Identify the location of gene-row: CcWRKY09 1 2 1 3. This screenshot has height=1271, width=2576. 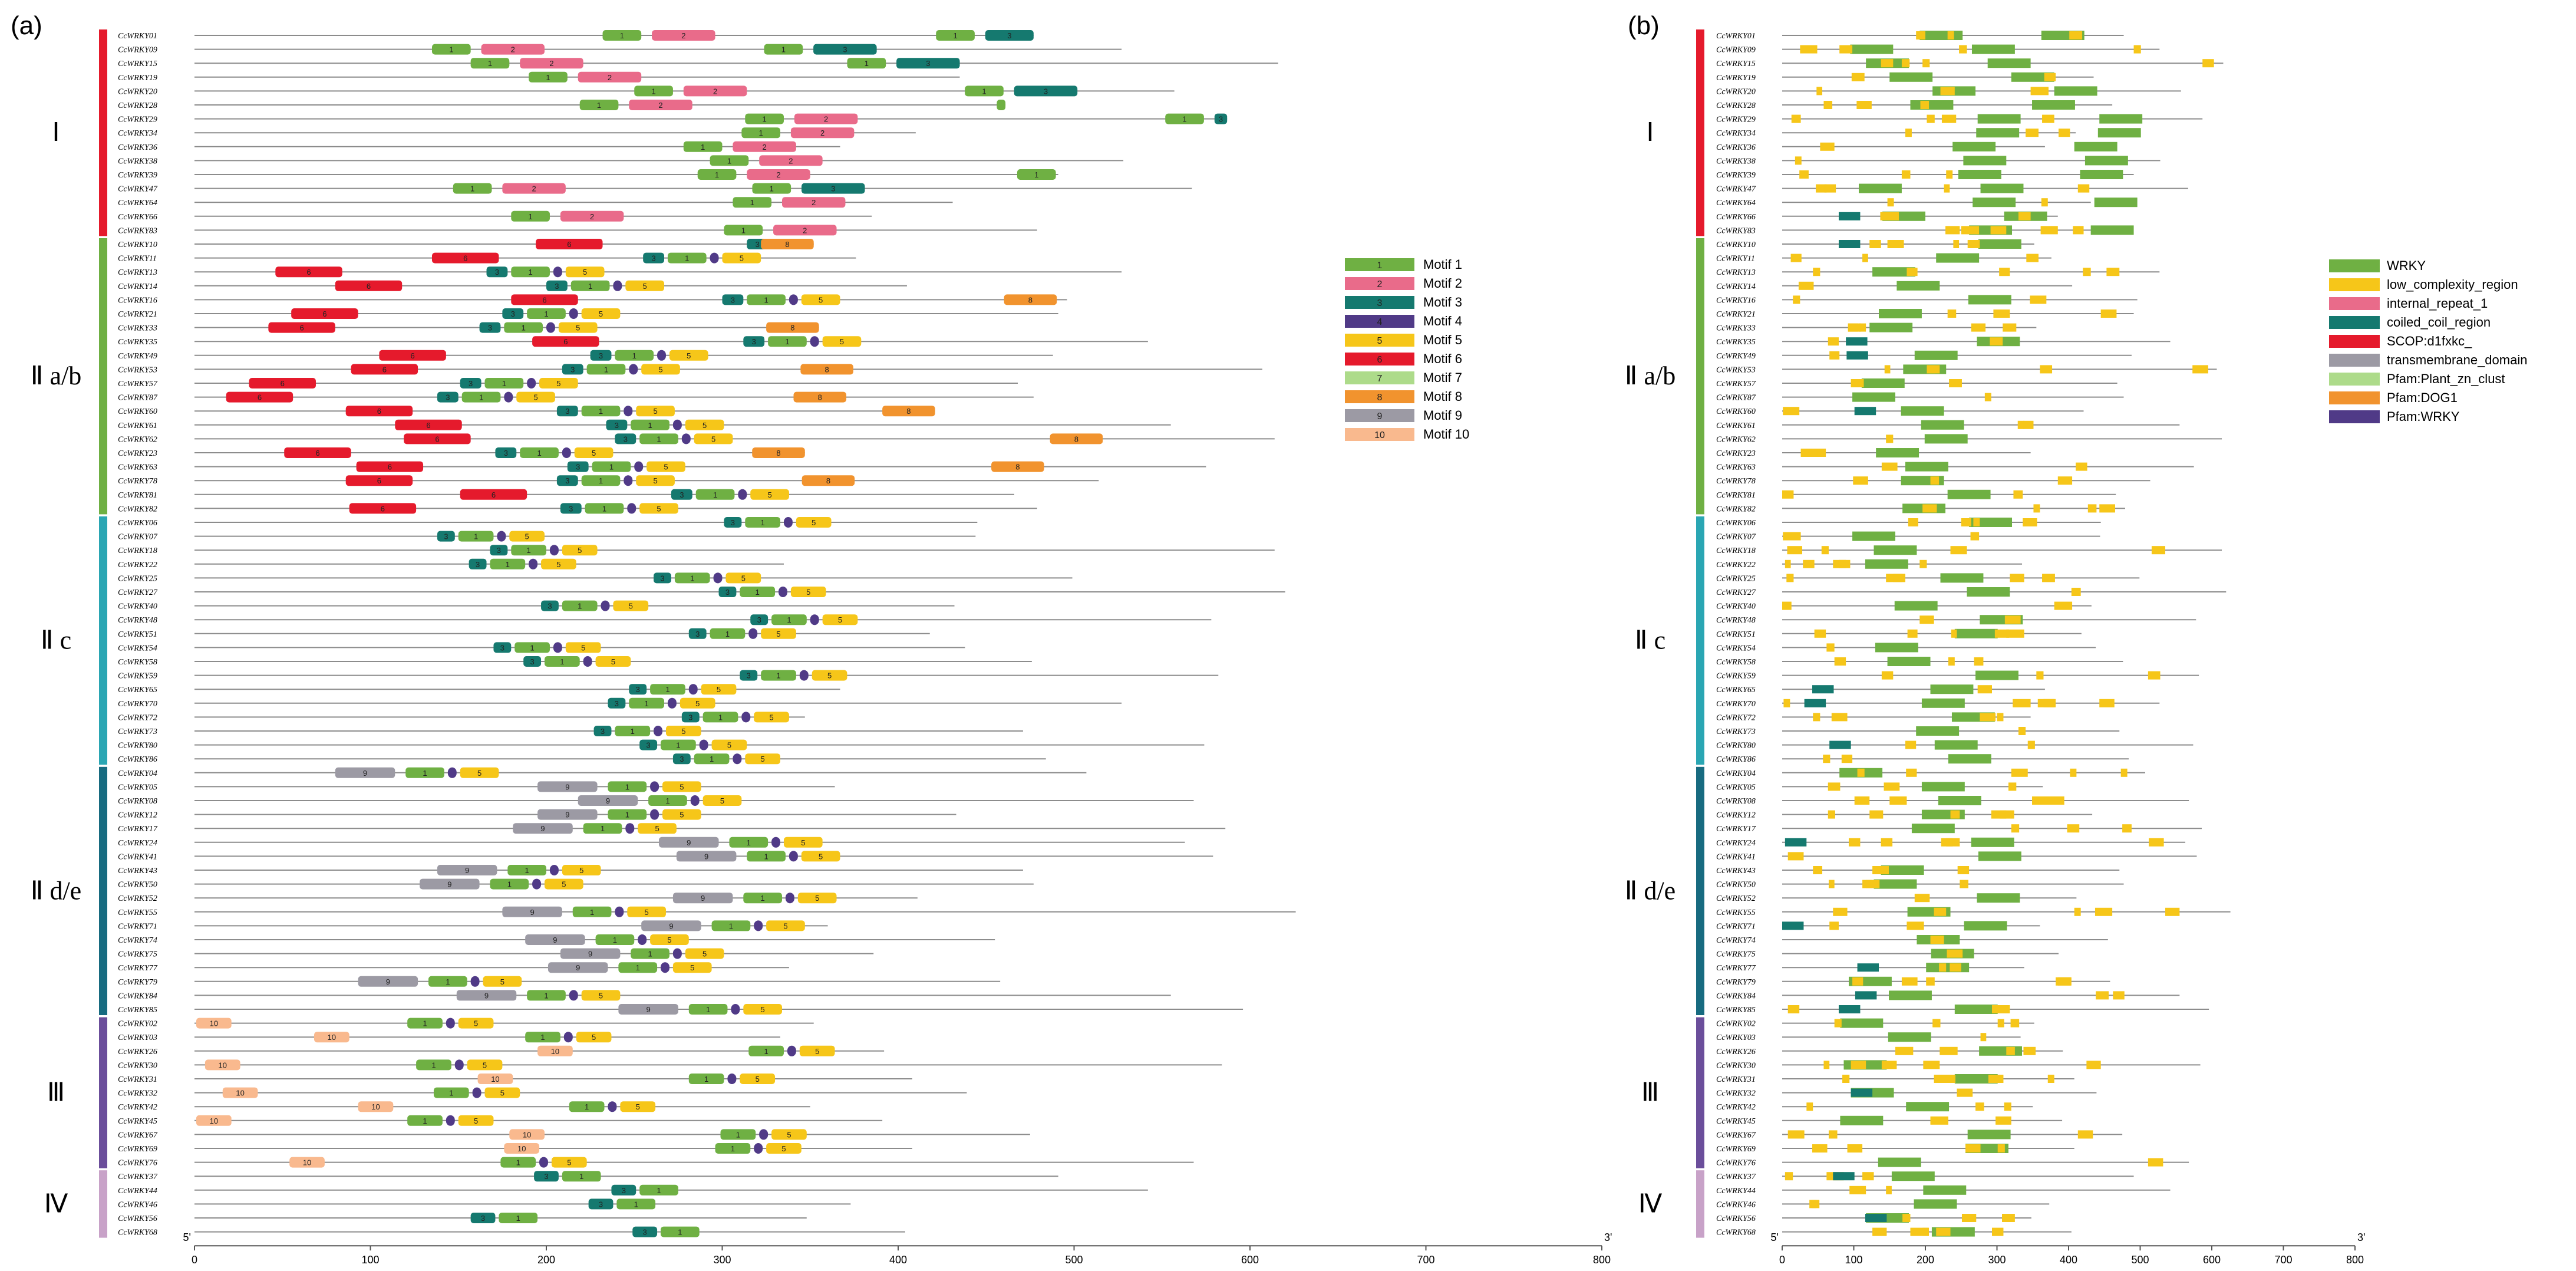
(620, 50).